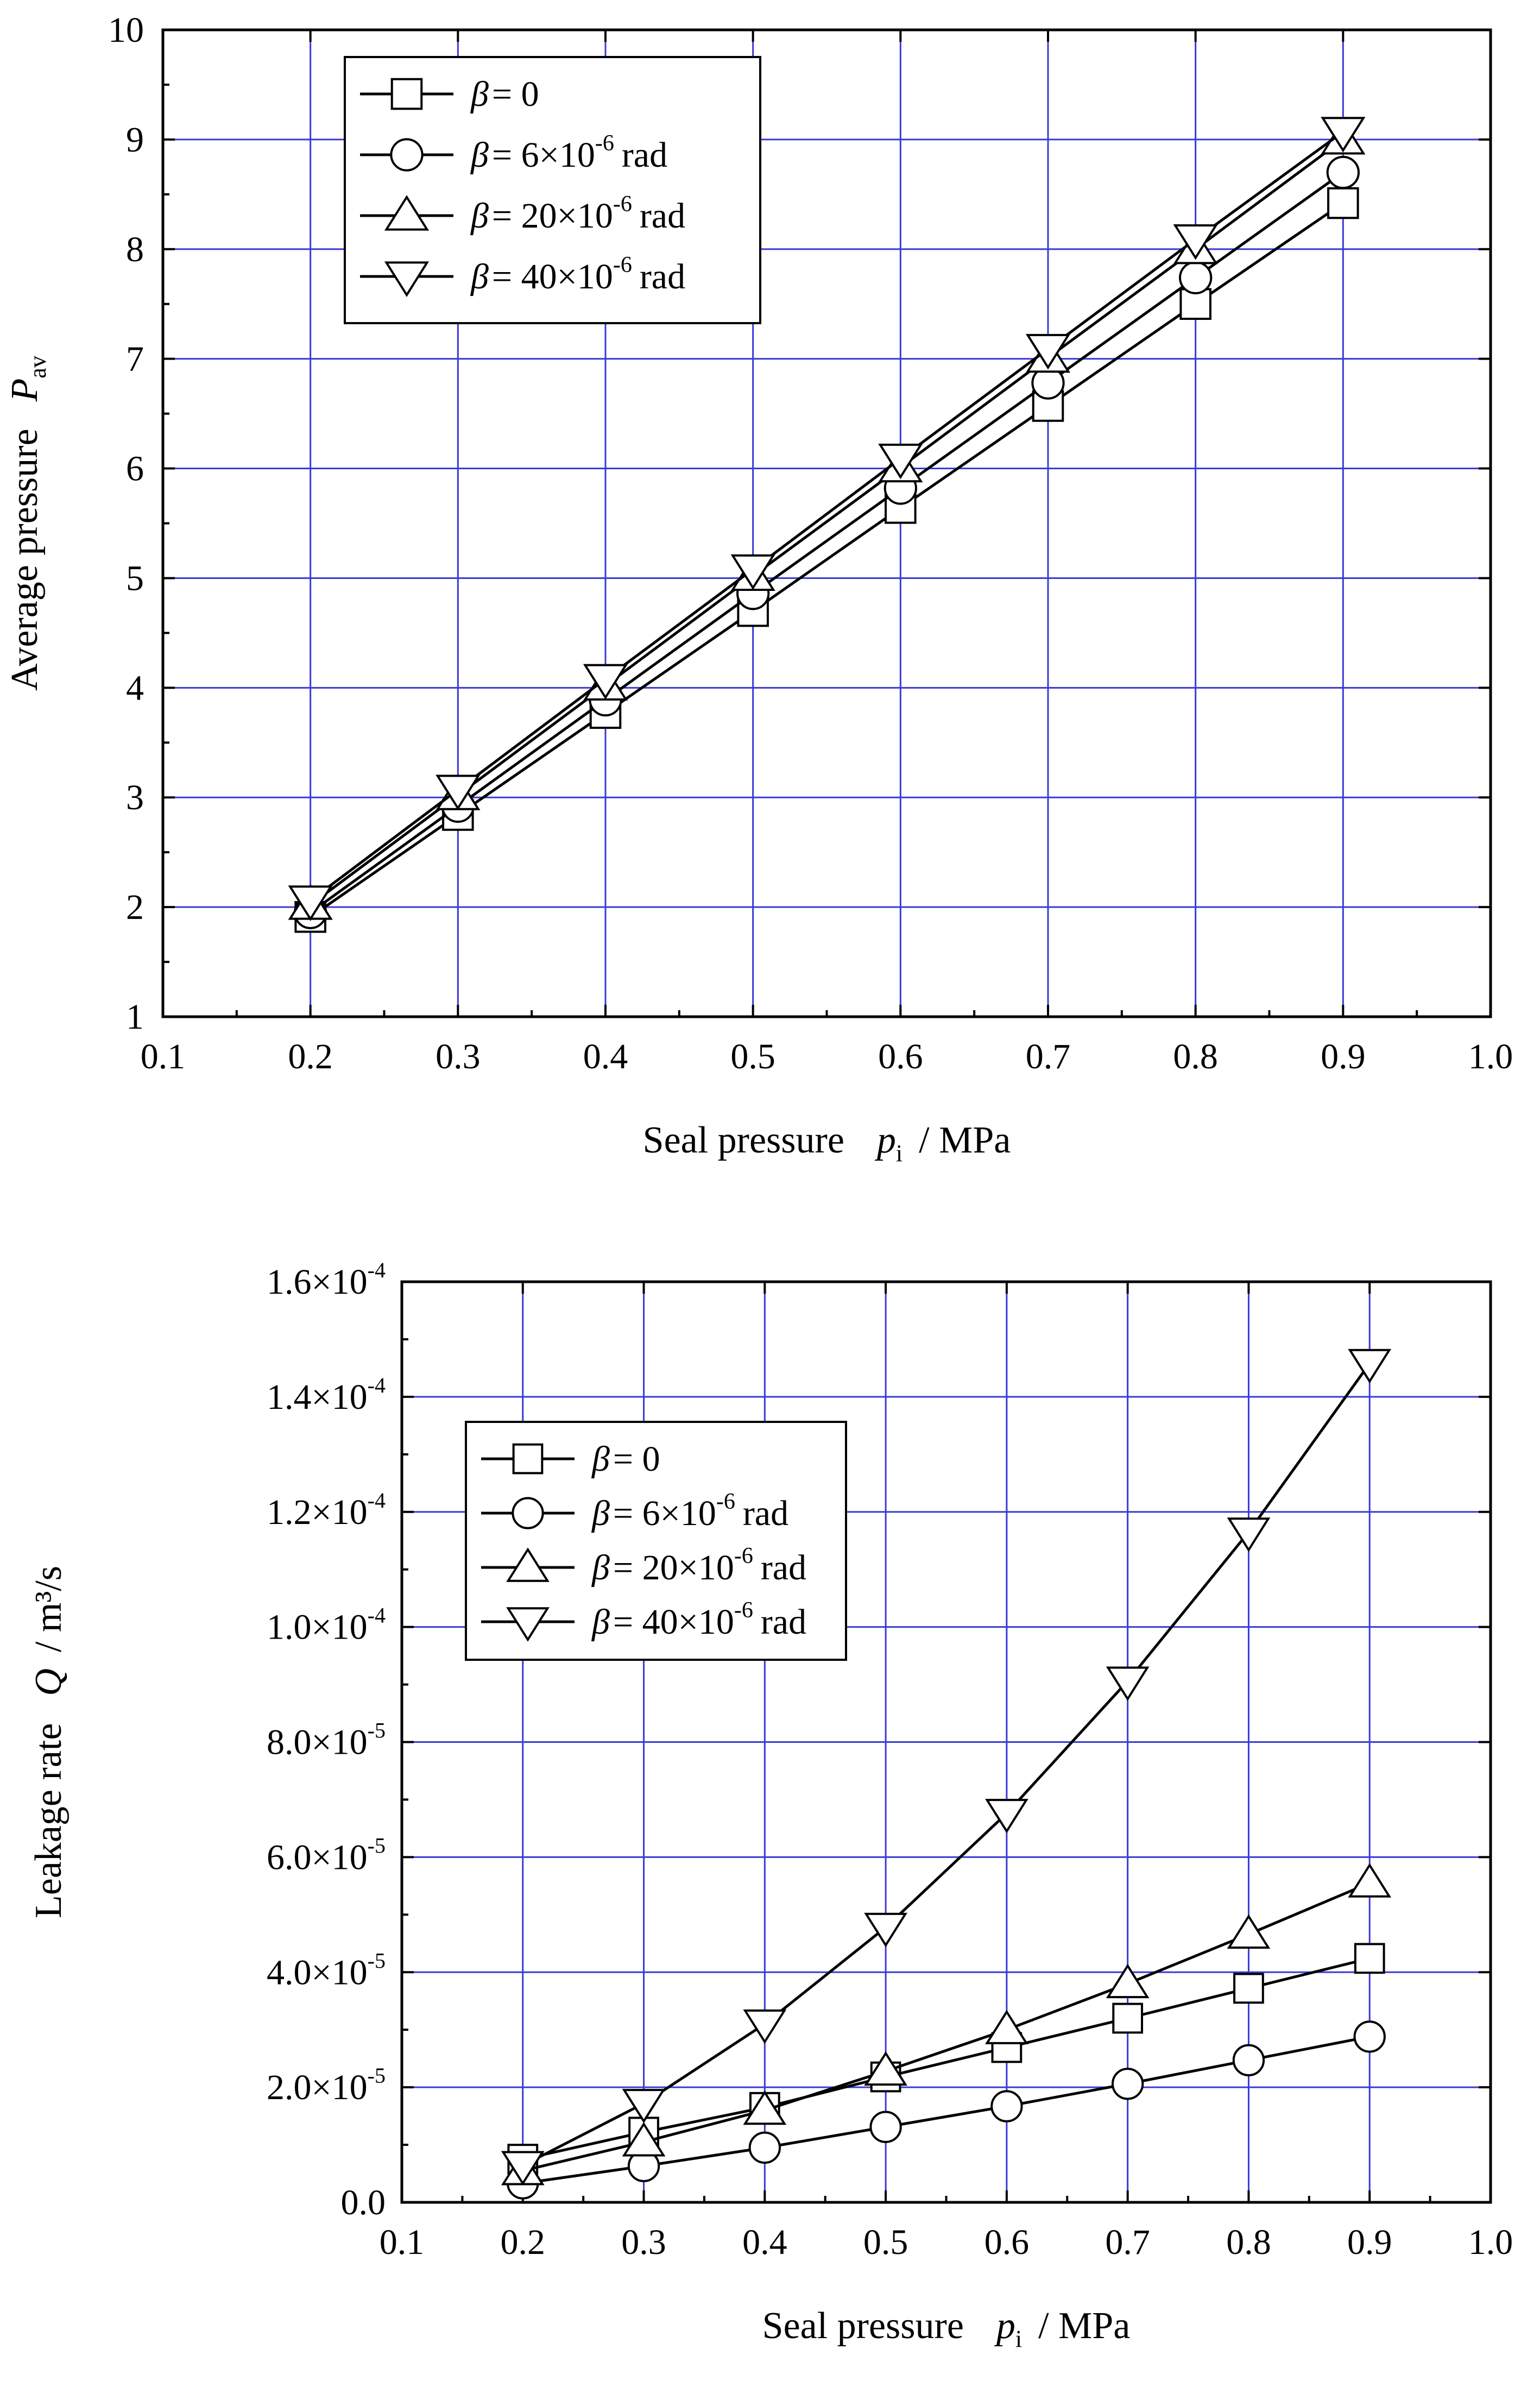 The width and height of the screenshot is (1540, 2387). Describe the element at coordinates (135, 797) in the screenshot. I see `y-tick-label: 3` at that location.